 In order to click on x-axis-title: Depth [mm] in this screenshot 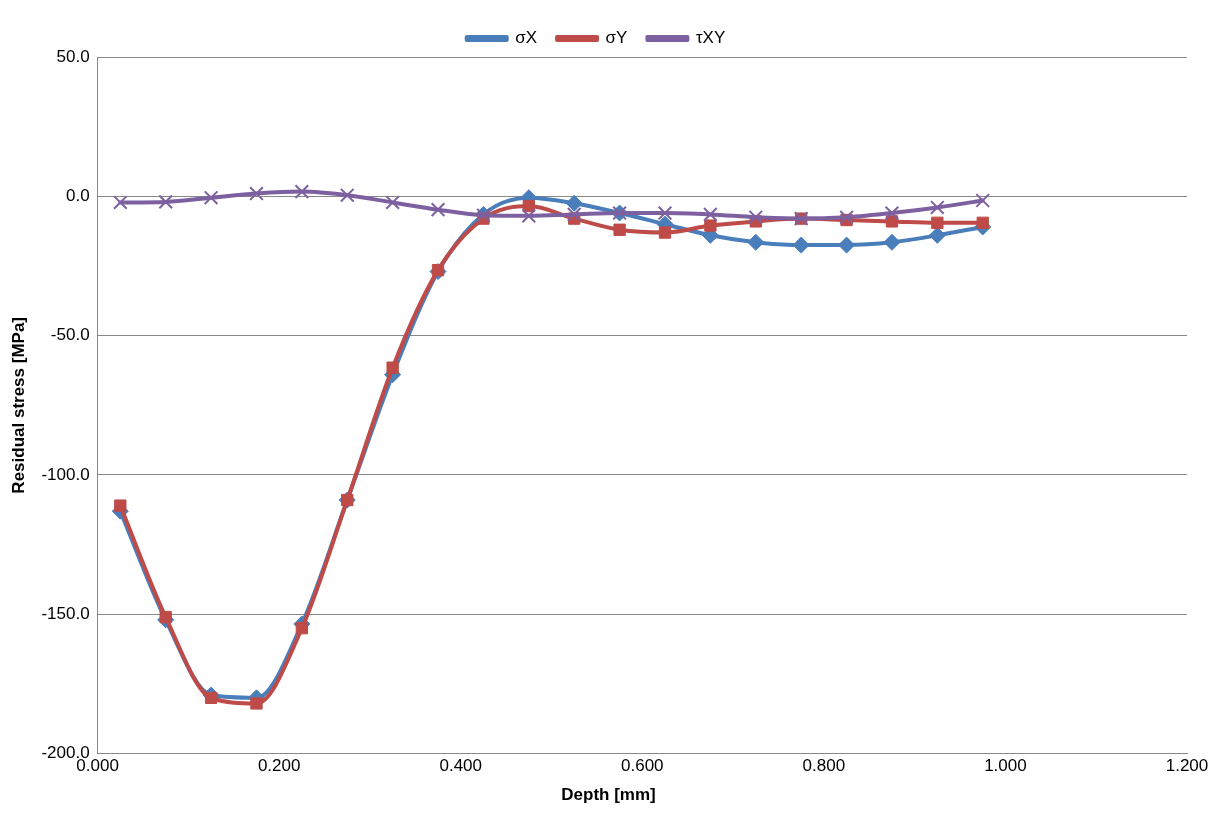, I will do `click(608, 795)`.